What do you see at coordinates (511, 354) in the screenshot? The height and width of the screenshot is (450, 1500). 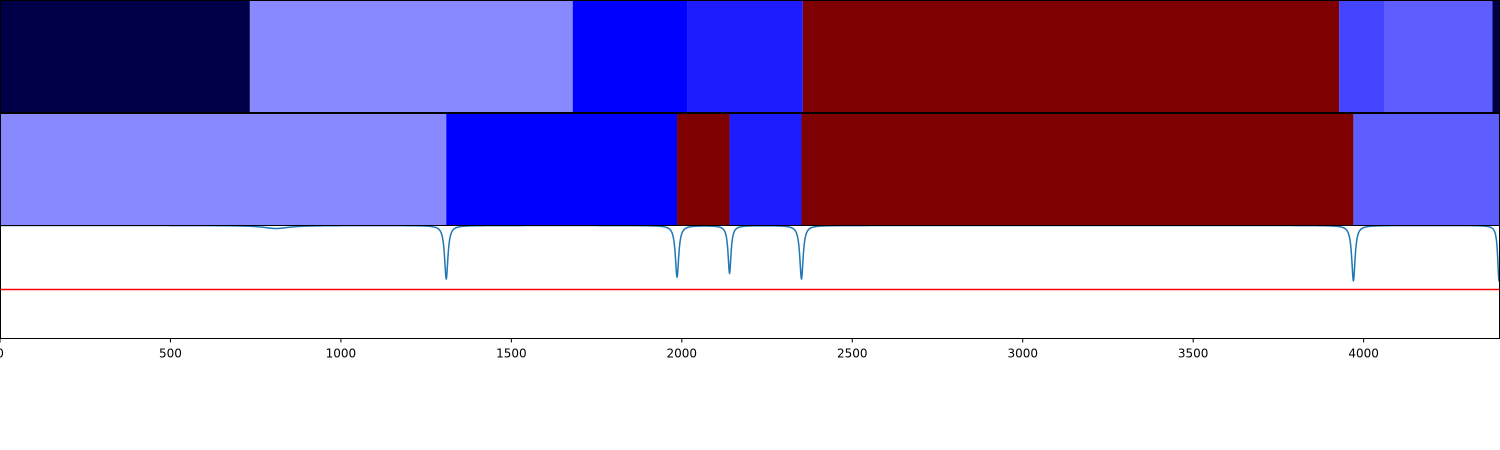 I see `x-tick-label-1500: 1500` at bounding box center [511, 354].